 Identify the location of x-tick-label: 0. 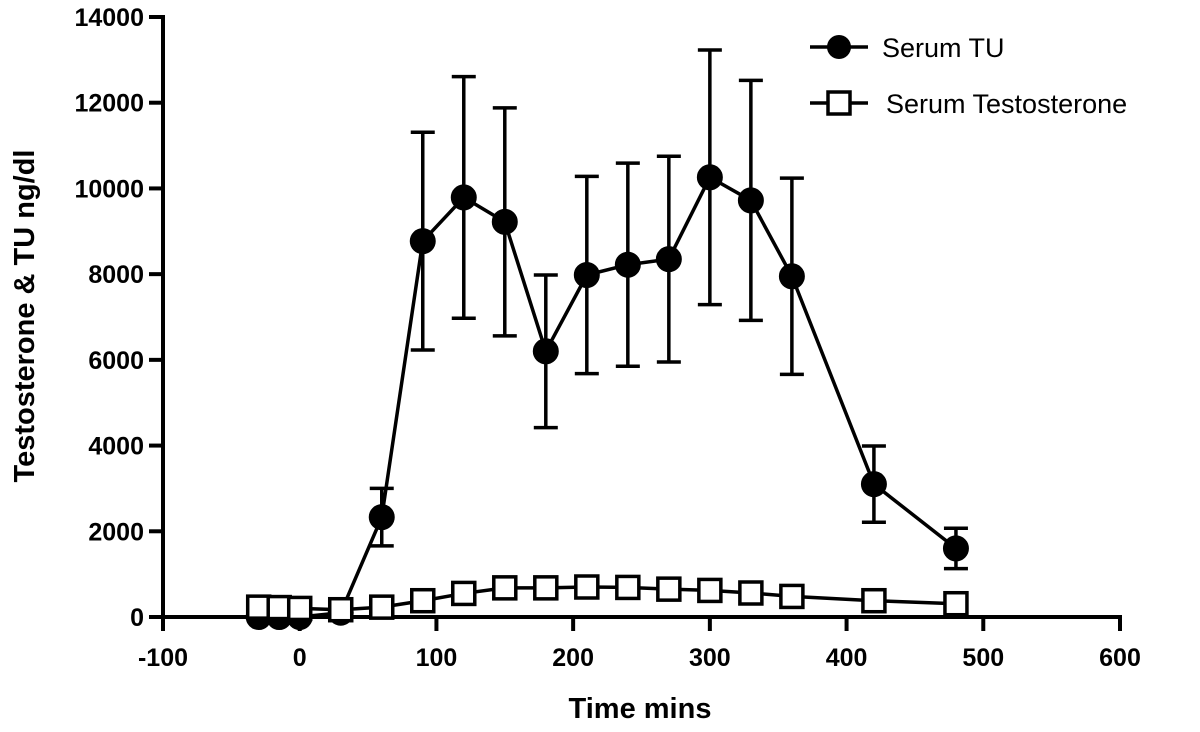
(300, 658).